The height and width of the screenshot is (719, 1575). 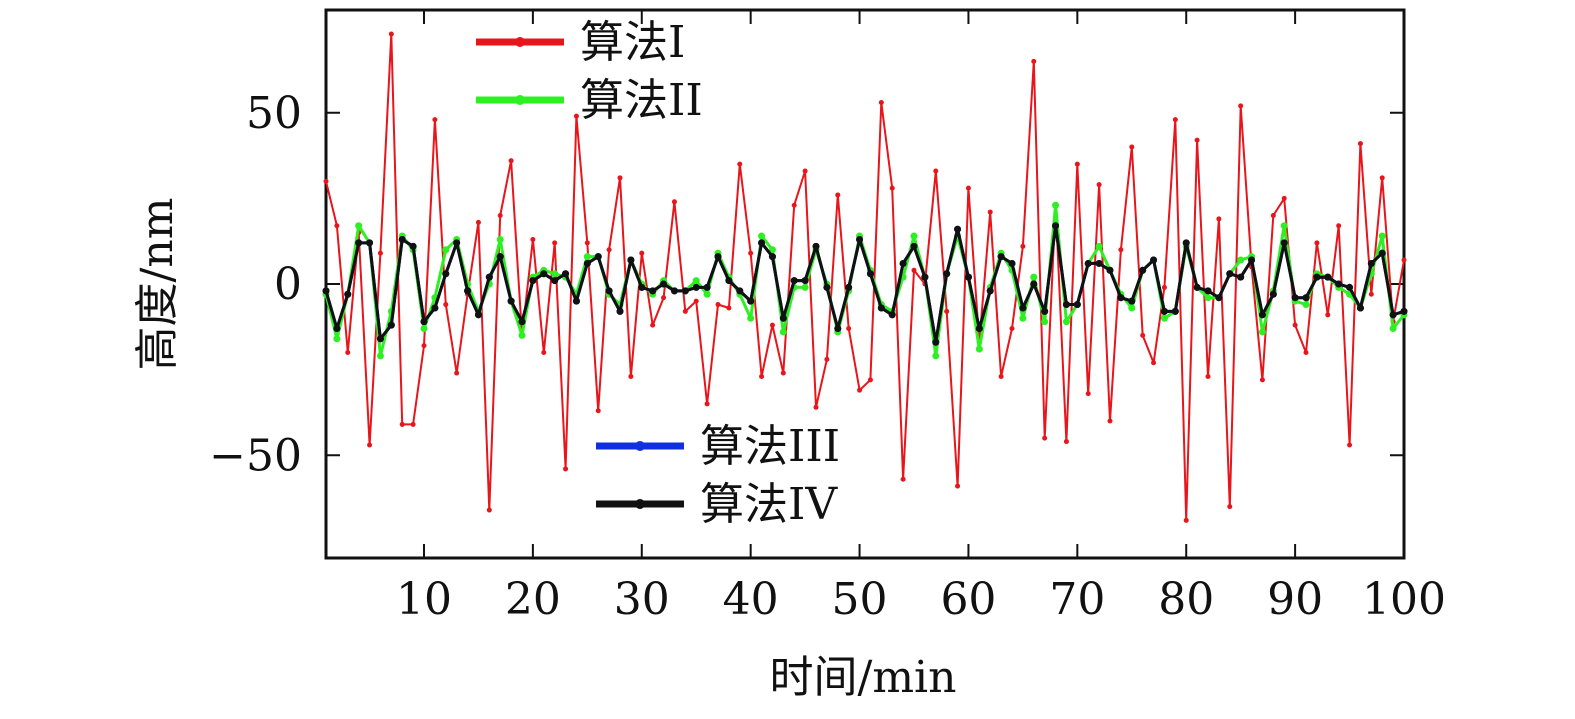 I want to click on x-tick-label: 60, so click(x=968, y=599).